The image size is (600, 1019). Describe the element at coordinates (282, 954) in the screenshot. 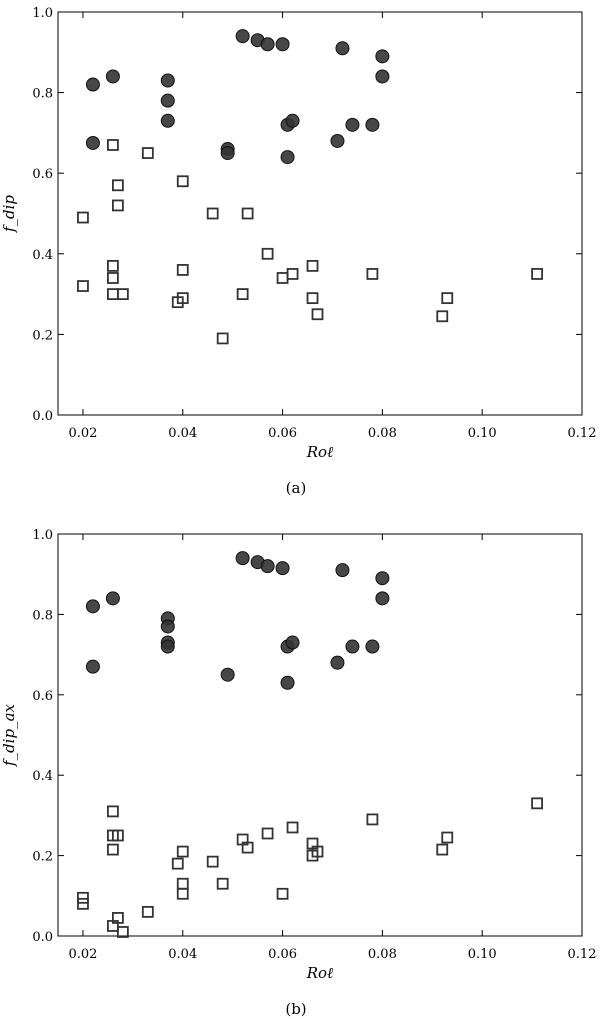

I see `x-tick-label: 0.06` at that location.